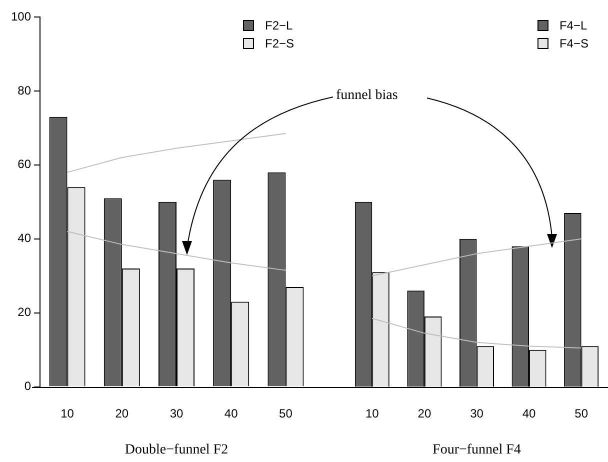 This screenshot has height=462, width=608. I want to click on y-tick-label: 0, so click(28, 386).